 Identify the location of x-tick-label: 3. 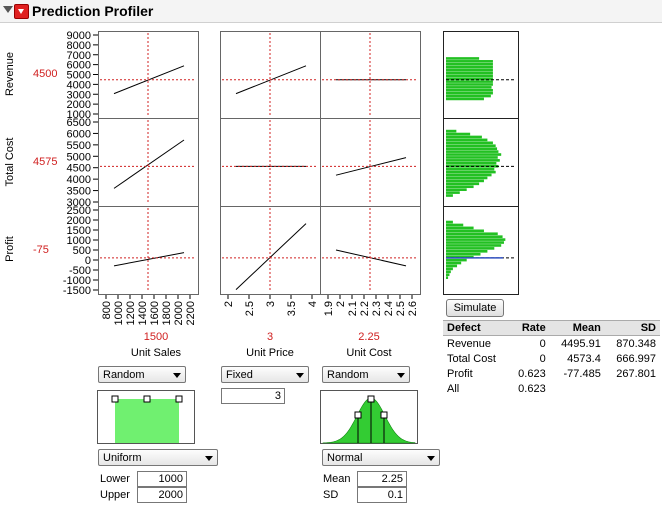
(271, 304).